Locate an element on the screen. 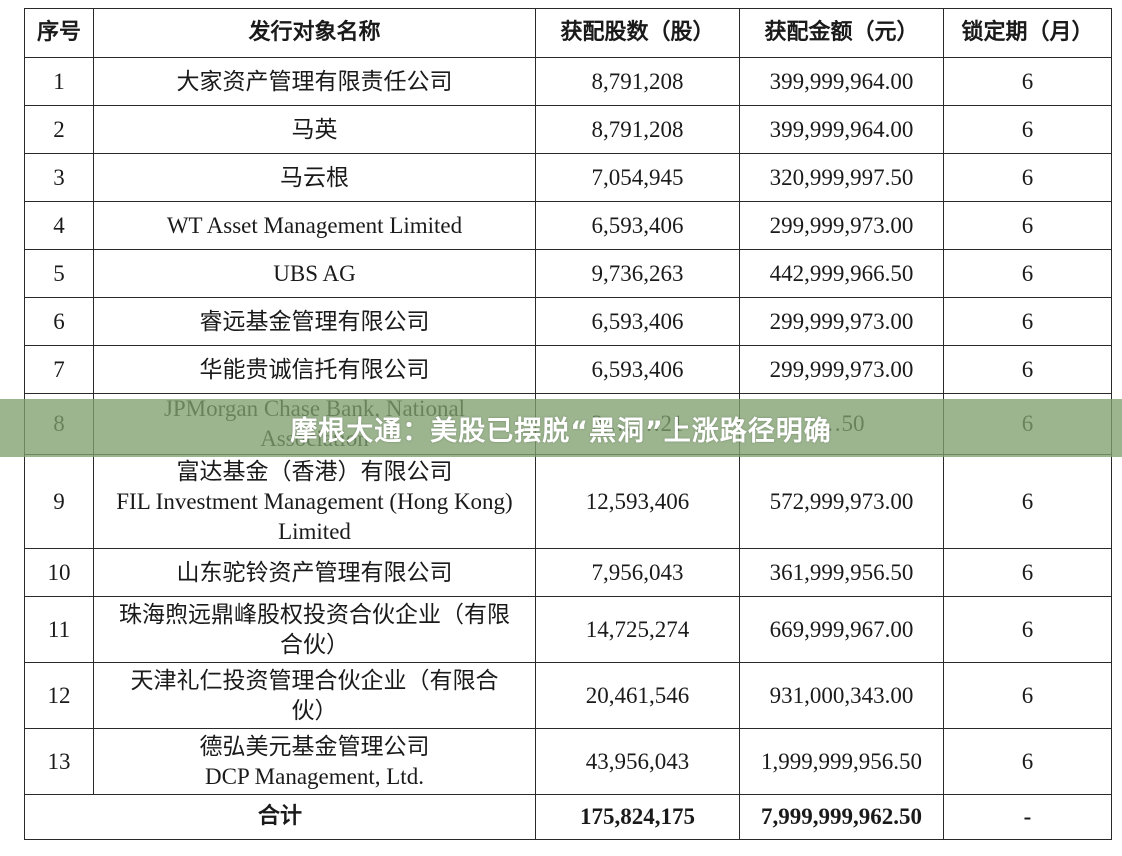 The image size is (1122, 856). row-investor-name: 睿远基金管理有限公司 is located at coordinates (314, 321).